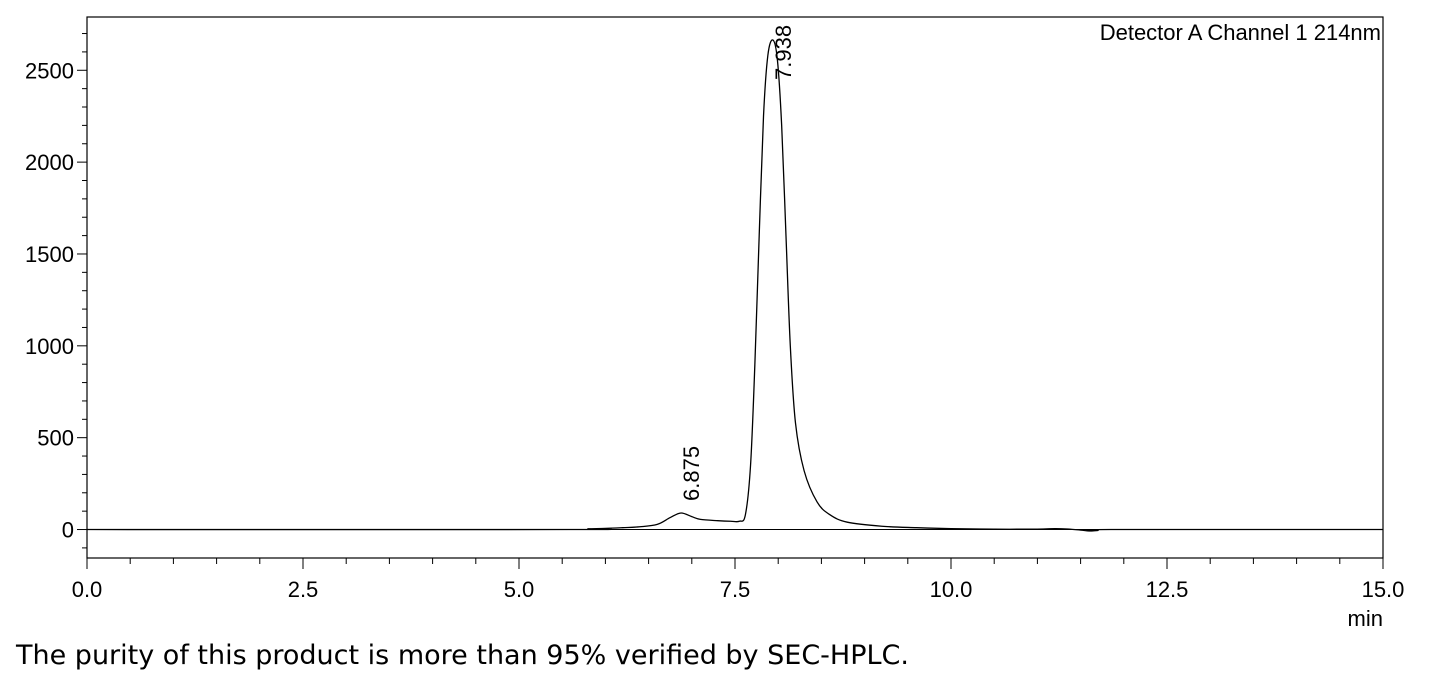 This screenshot has width=1441, height=692. I want to click on x-tick-label: 7.5, so click(735, 589).